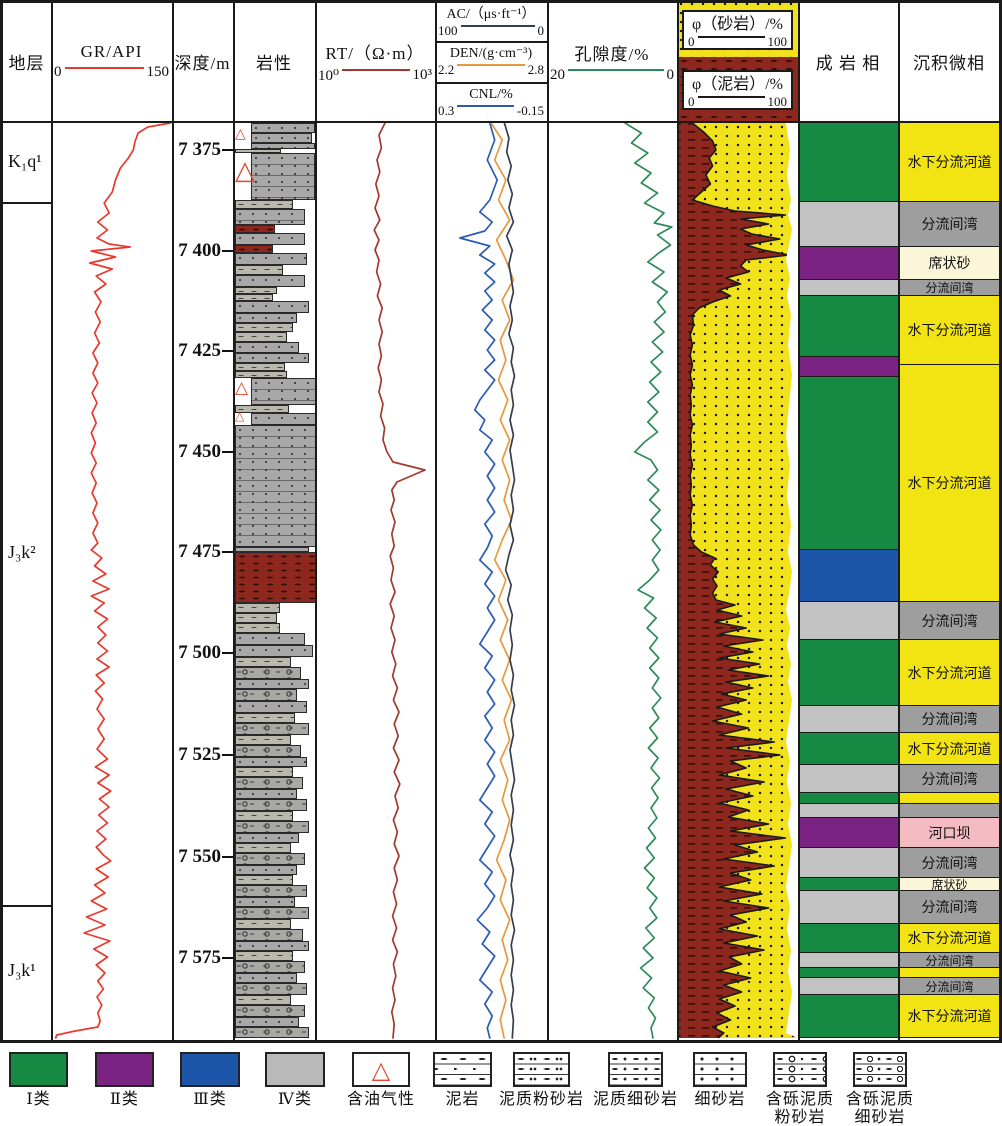  I want to click on legend-item: 细砂岩, so click(720, 1080).